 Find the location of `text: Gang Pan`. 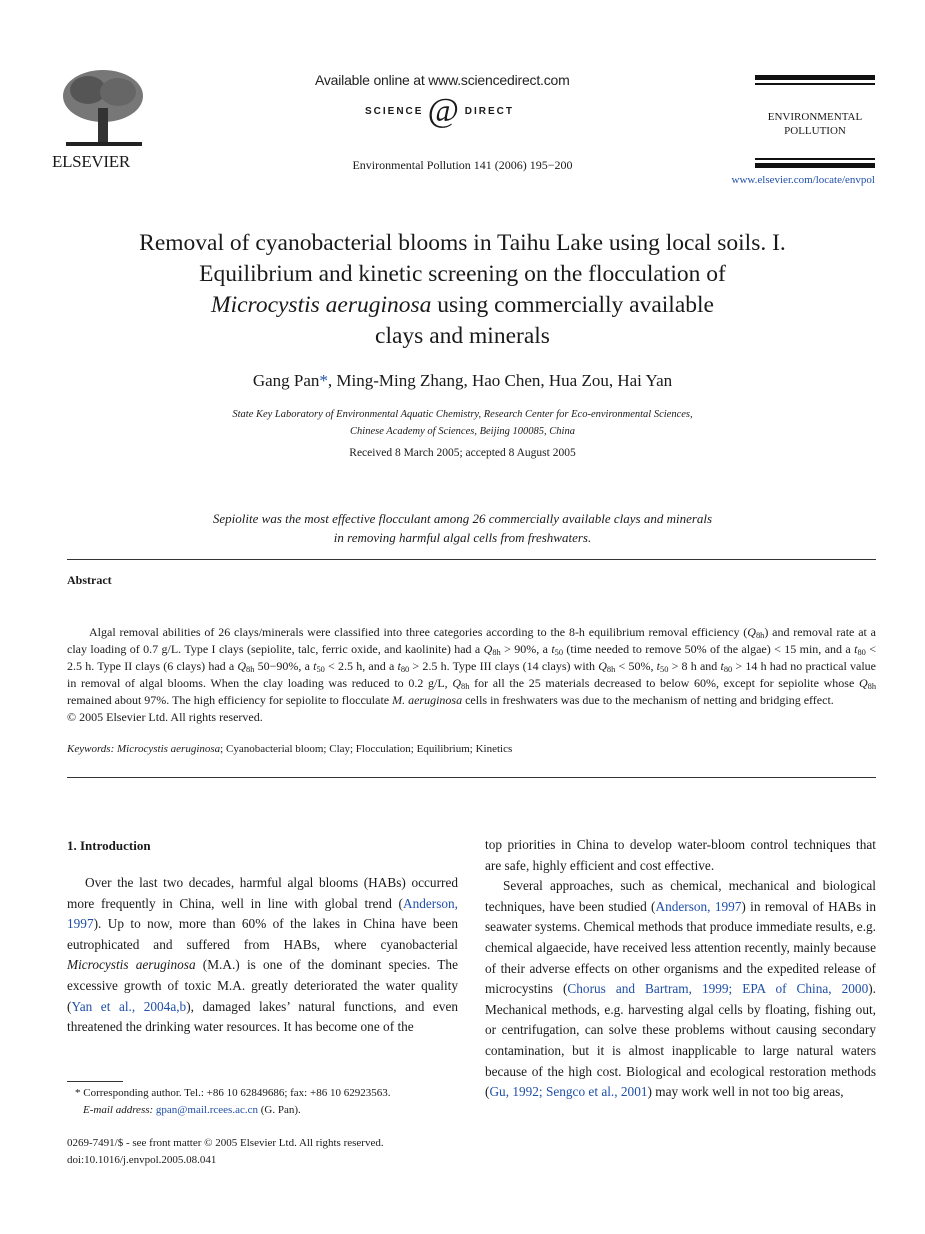

text: Gang Pan is located at coordinates (286, 380).